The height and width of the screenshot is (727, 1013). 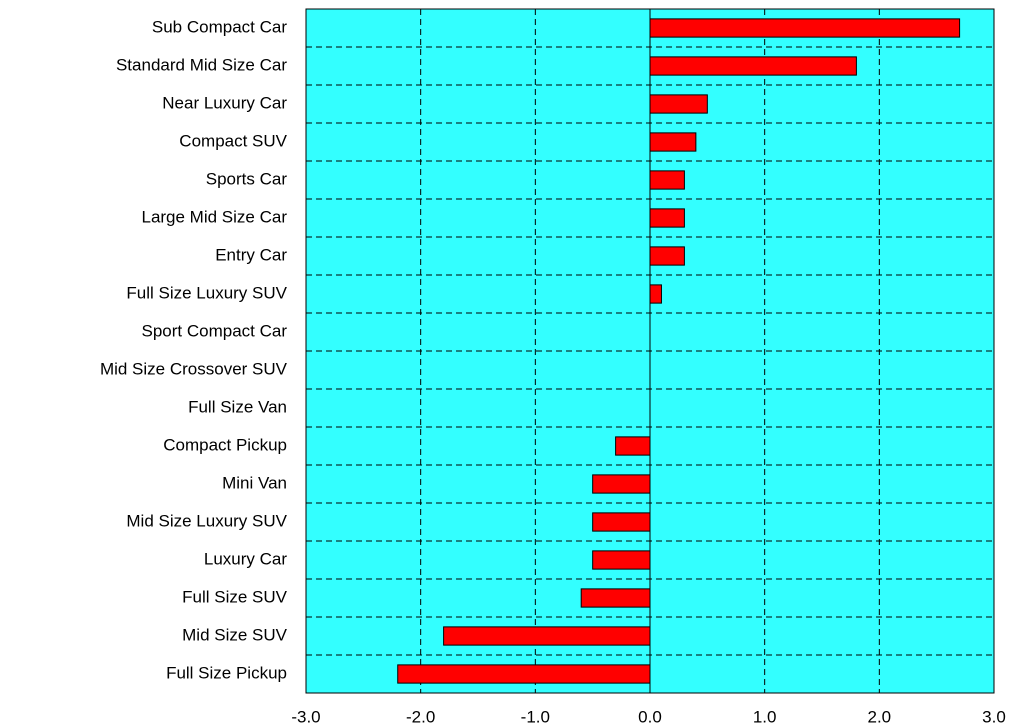 I want to click on y-tick-label: Compact SUV, so click(x=233, y=140).